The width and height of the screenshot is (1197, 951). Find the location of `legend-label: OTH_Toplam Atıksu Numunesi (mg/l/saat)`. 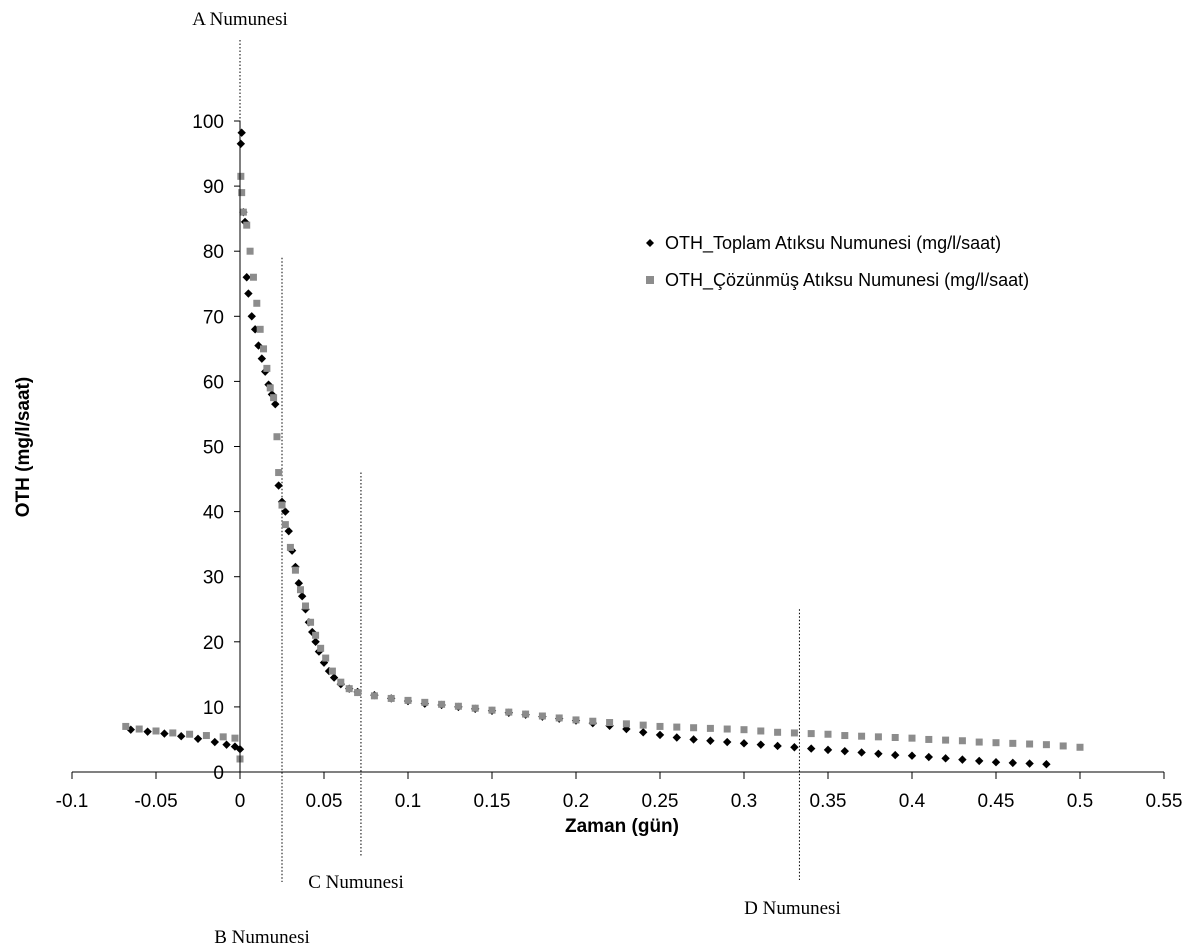

legend-label: OTH_Toplam Atıksu Numunesi (mg/l/saat) is located at coordinates (833, 243).